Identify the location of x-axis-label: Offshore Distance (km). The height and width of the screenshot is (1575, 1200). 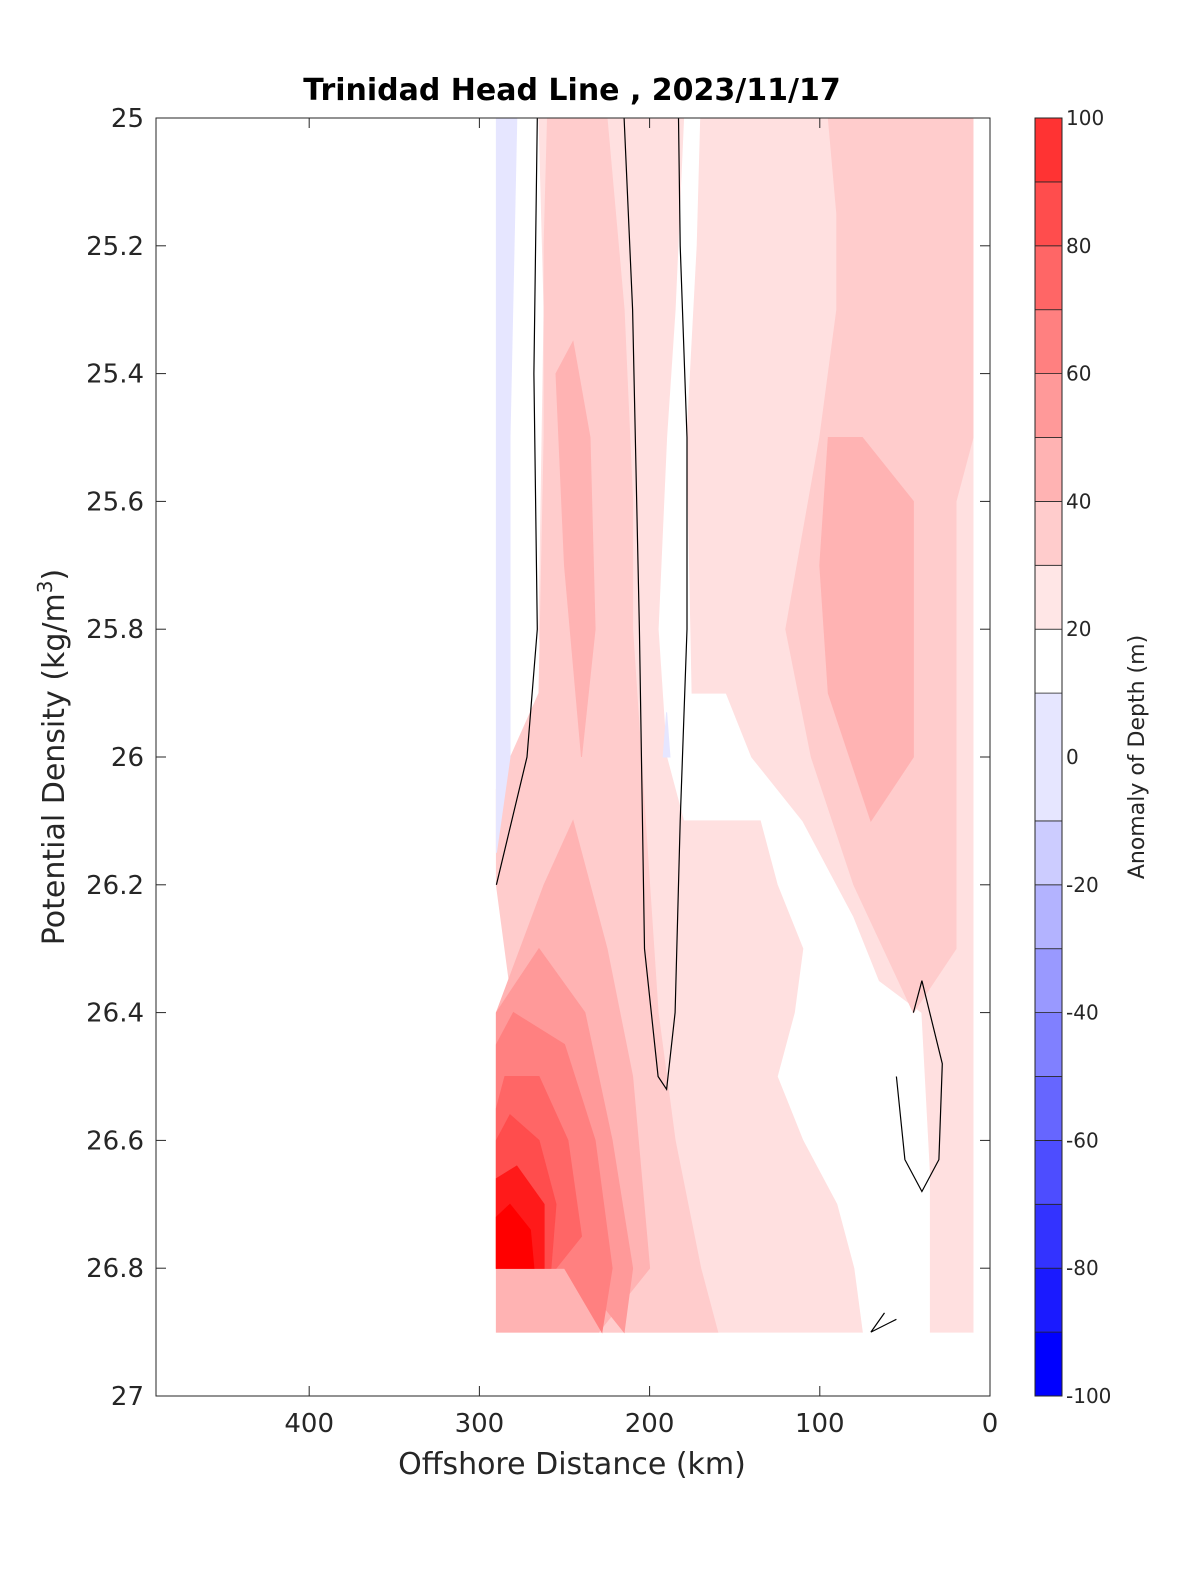
(572, 1464).